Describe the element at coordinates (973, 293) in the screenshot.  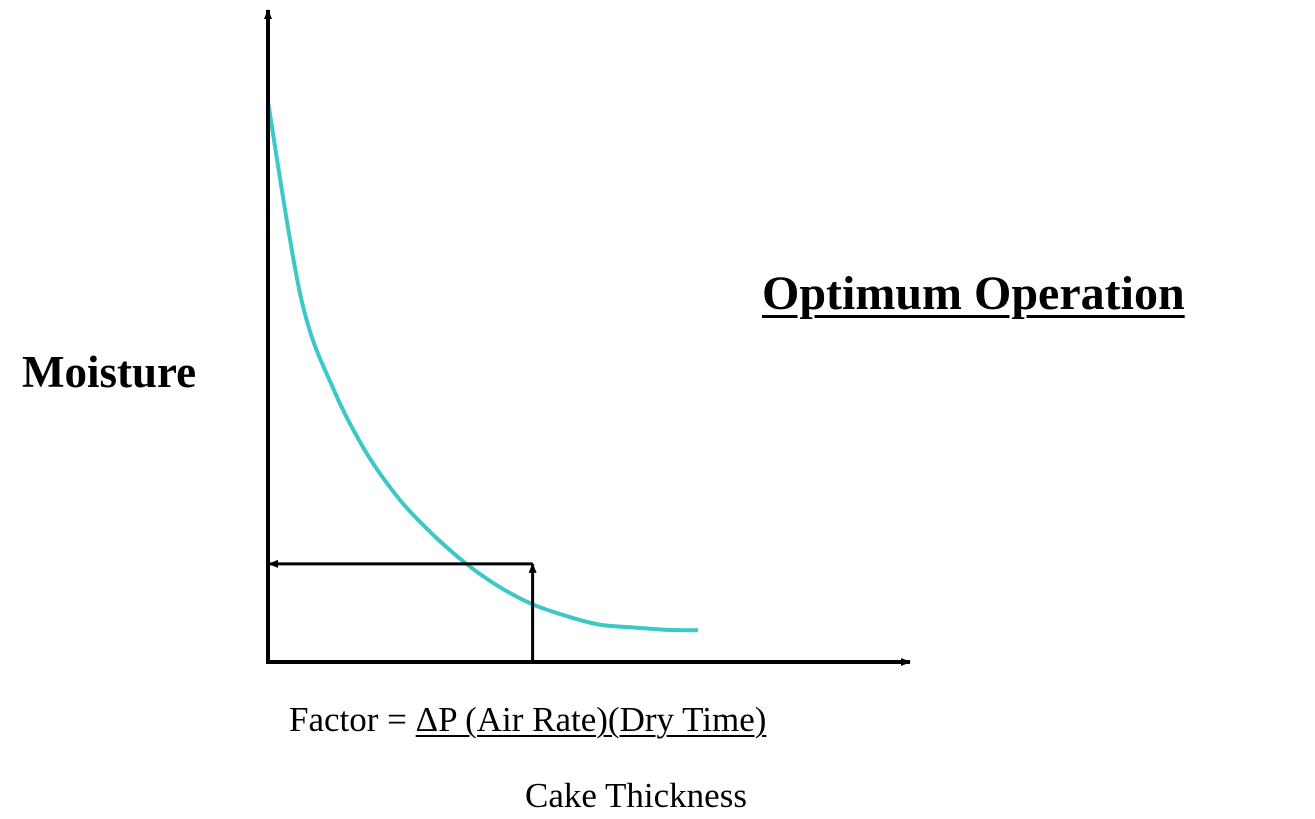
I see `chart-title: Optimum Operation` at that location.